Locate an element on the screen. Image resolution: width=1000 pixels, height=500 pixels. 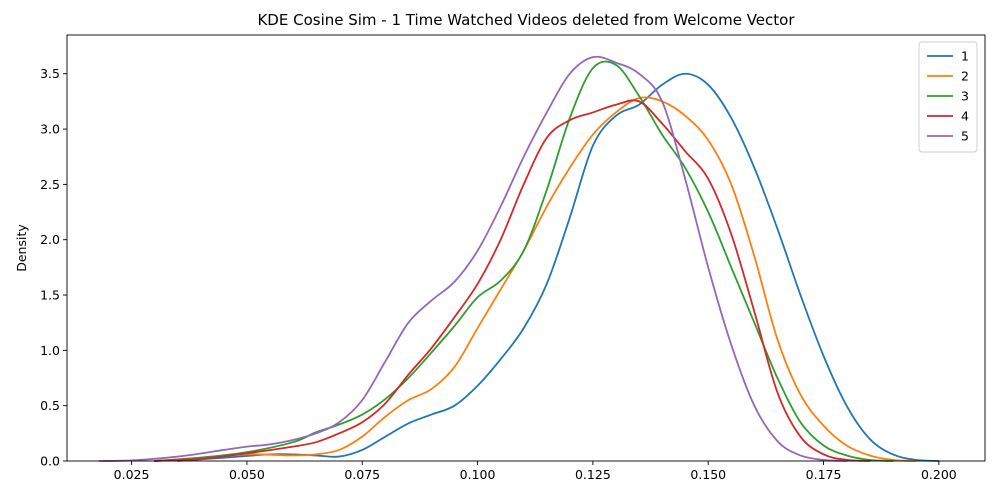
legend-box is located at coordinates (948, 97).